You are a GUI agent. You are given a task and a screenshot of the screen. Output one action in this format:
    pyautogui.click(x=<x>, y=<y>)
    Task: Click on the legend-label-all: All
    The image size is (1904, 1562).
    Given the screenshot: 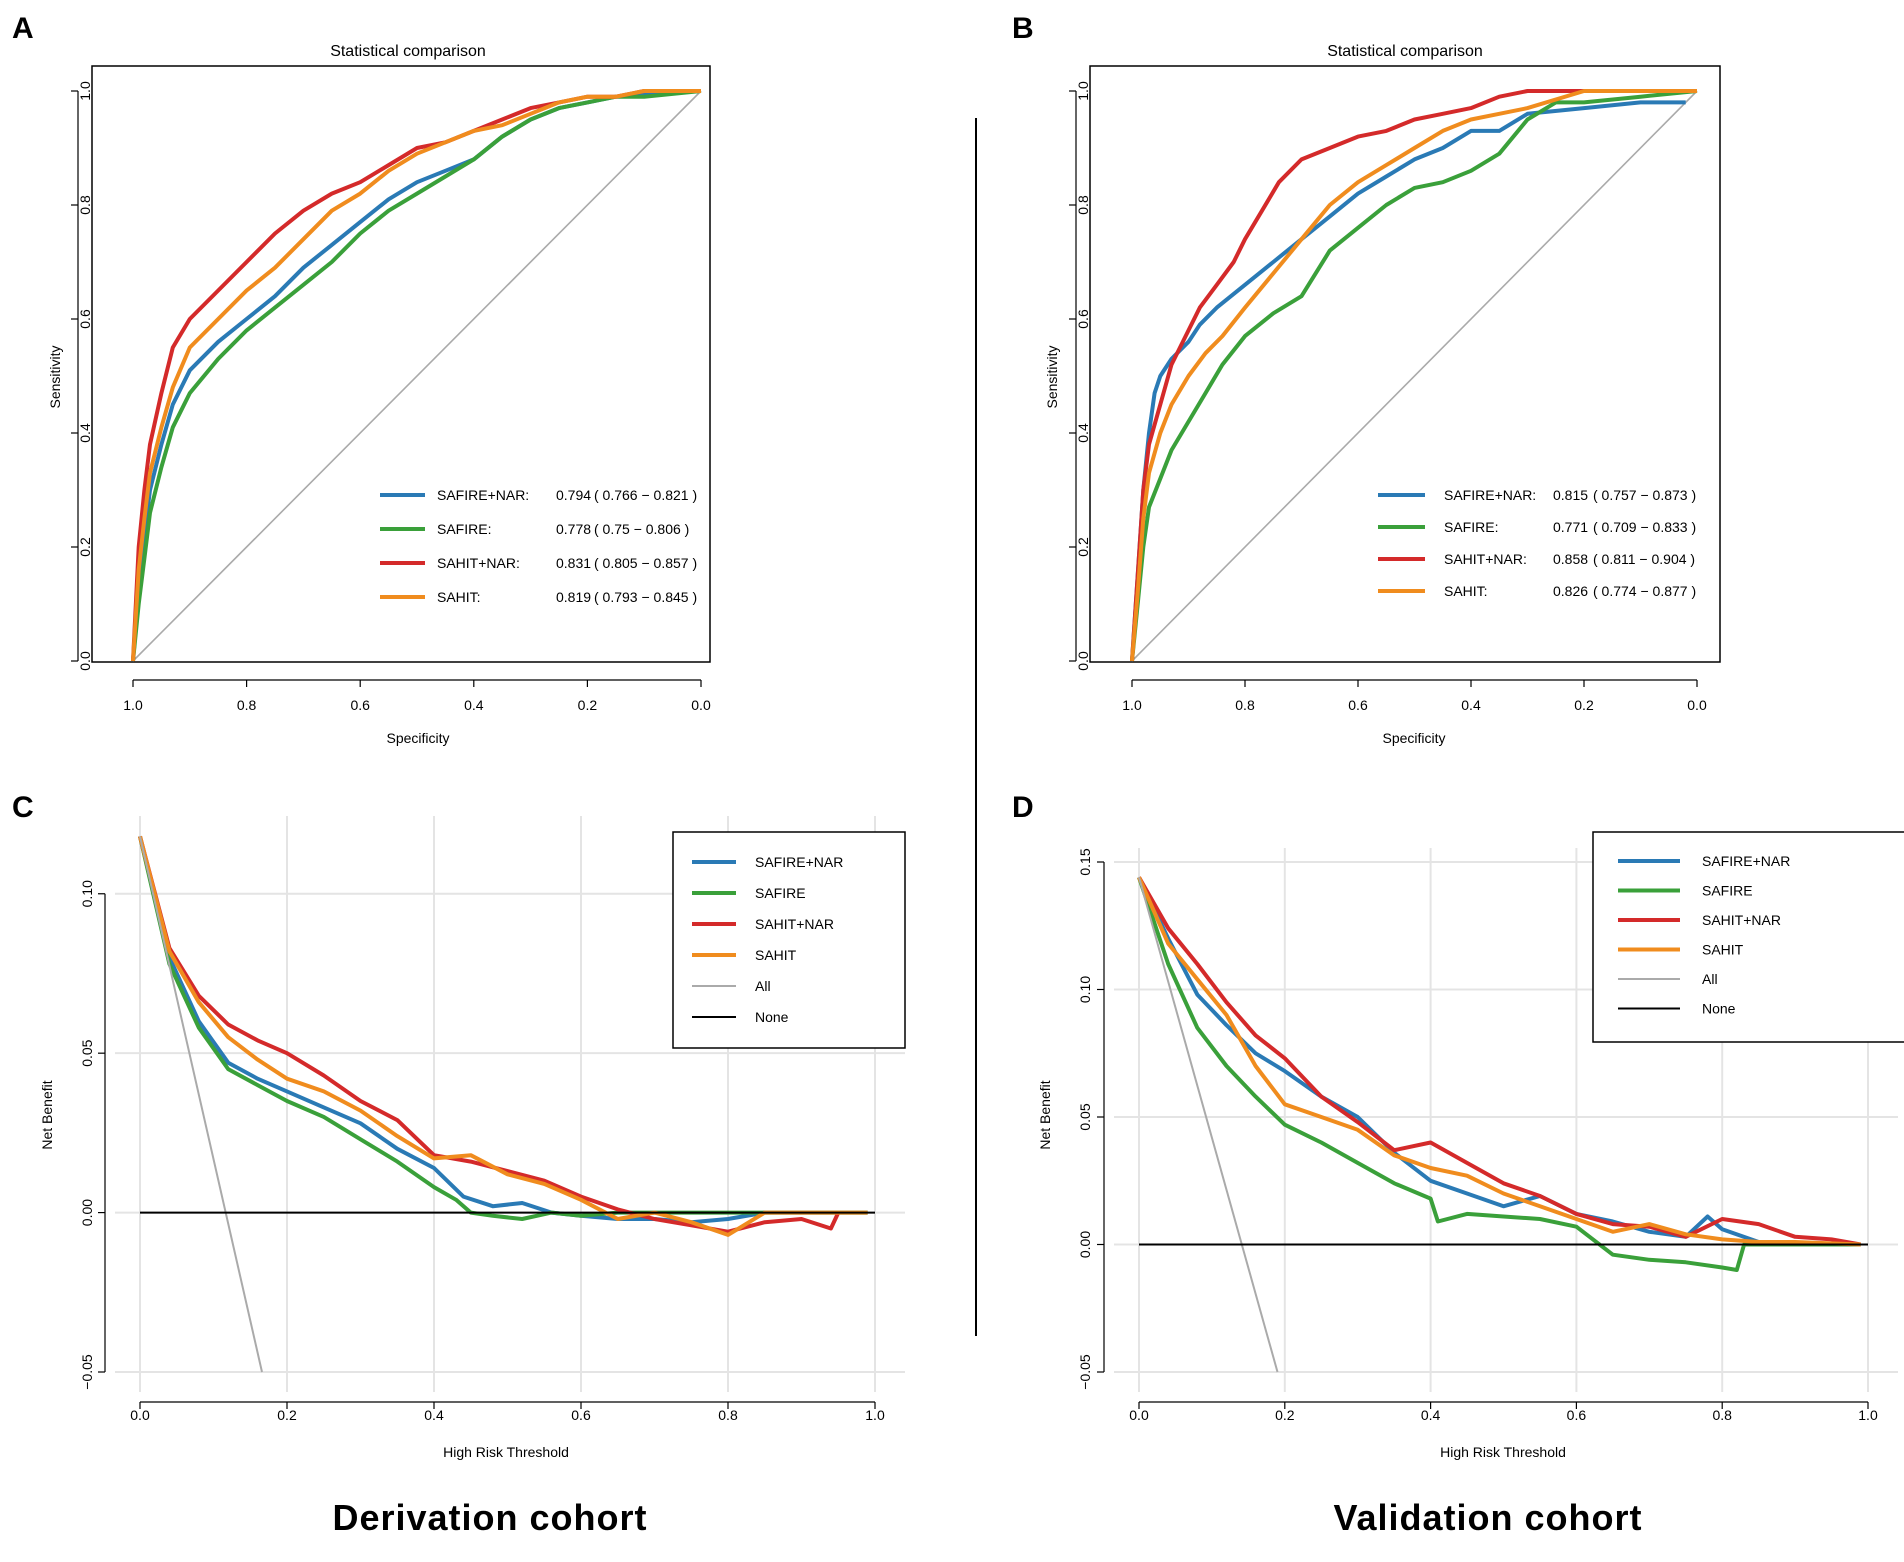 What is the action you would take?
    pyautogui.click(x=1710, y=979)
    